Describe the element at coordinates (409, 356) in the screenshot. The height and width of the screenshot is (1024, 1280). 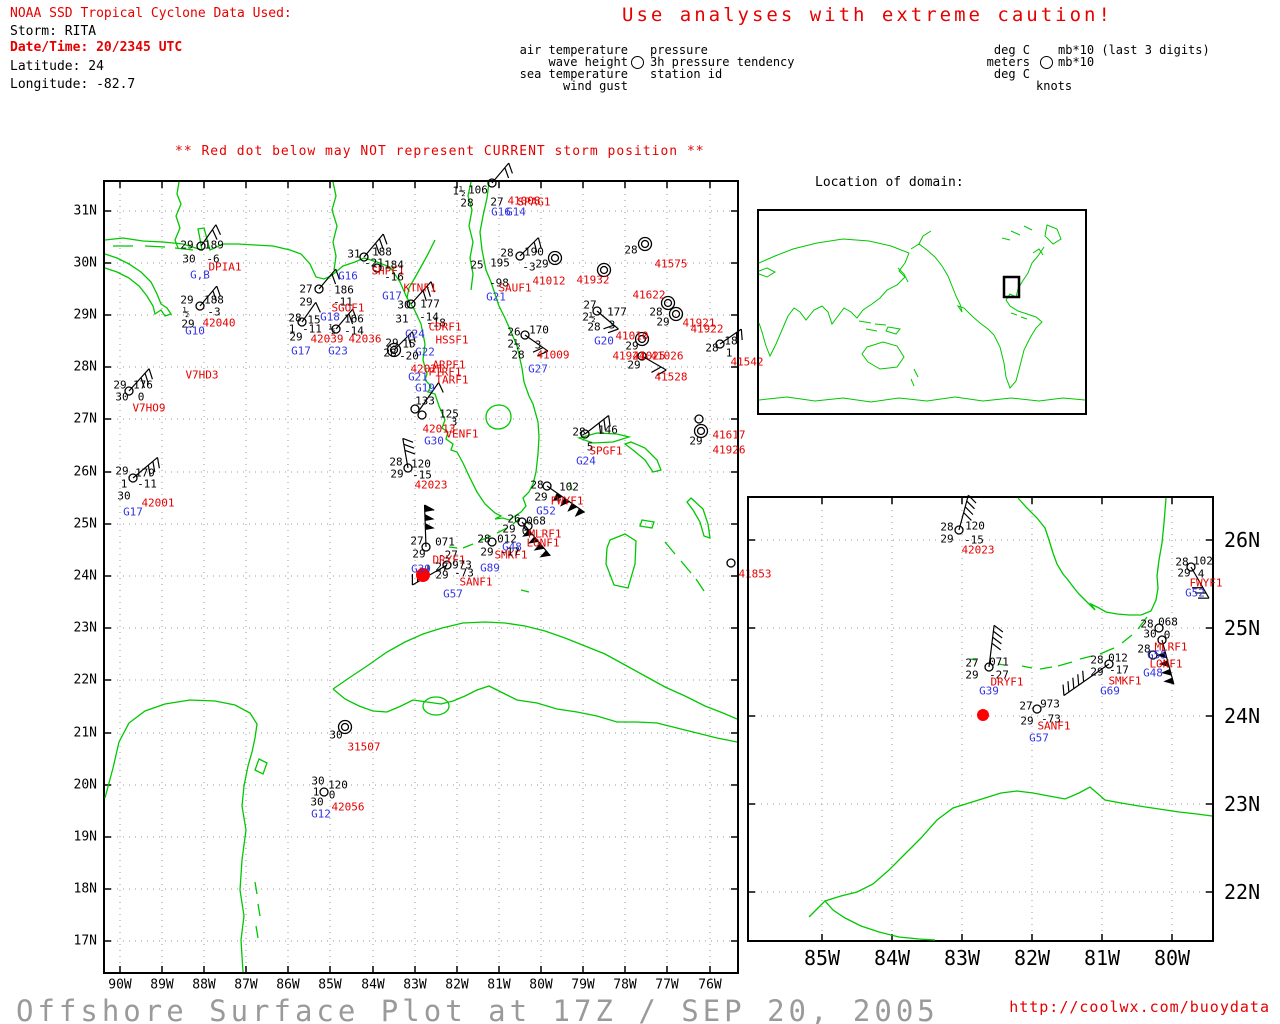
I see `station-value: -20` at that location.